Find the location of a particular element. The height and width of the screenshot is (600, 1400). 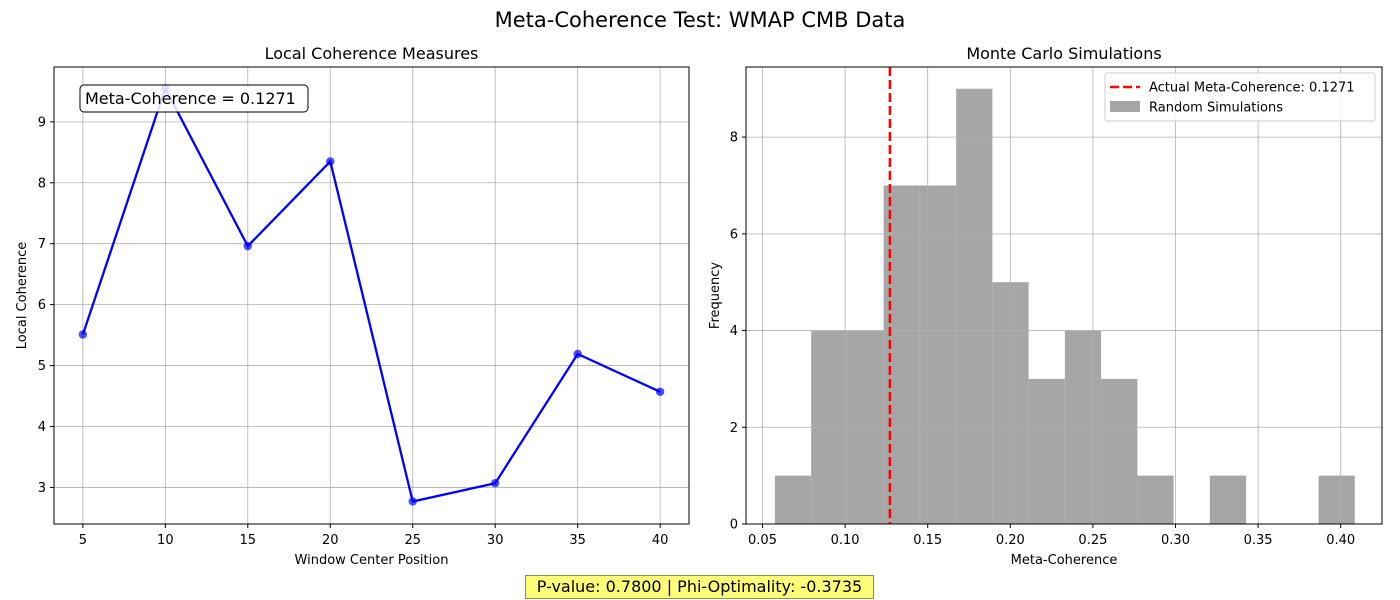

chart-title: Monte Carlo Simulations is located at coordinates (1063, 53).